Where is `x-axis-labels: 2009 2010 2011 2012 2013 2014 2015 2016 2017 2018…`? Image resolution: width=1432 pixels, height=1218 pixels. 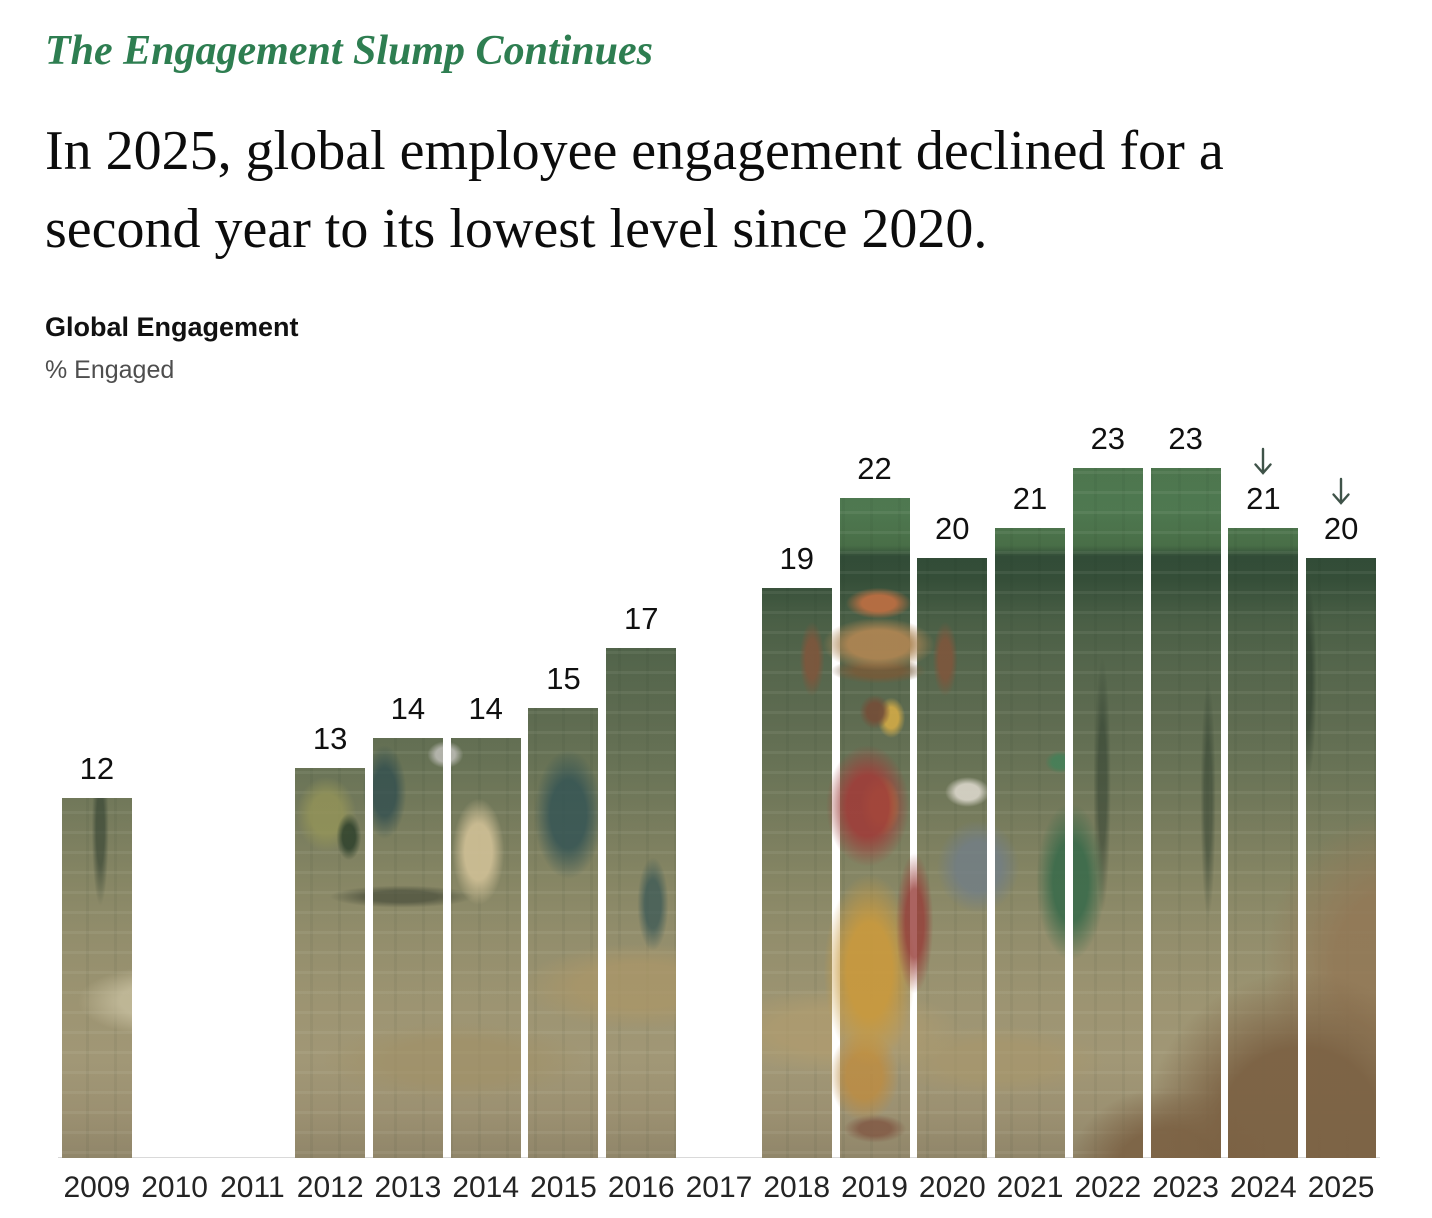 x-axis-labels: 2009 2010 2011 2012 2013 2014 2015 2016 2017 2018… is located at coordinates (719, 1193).